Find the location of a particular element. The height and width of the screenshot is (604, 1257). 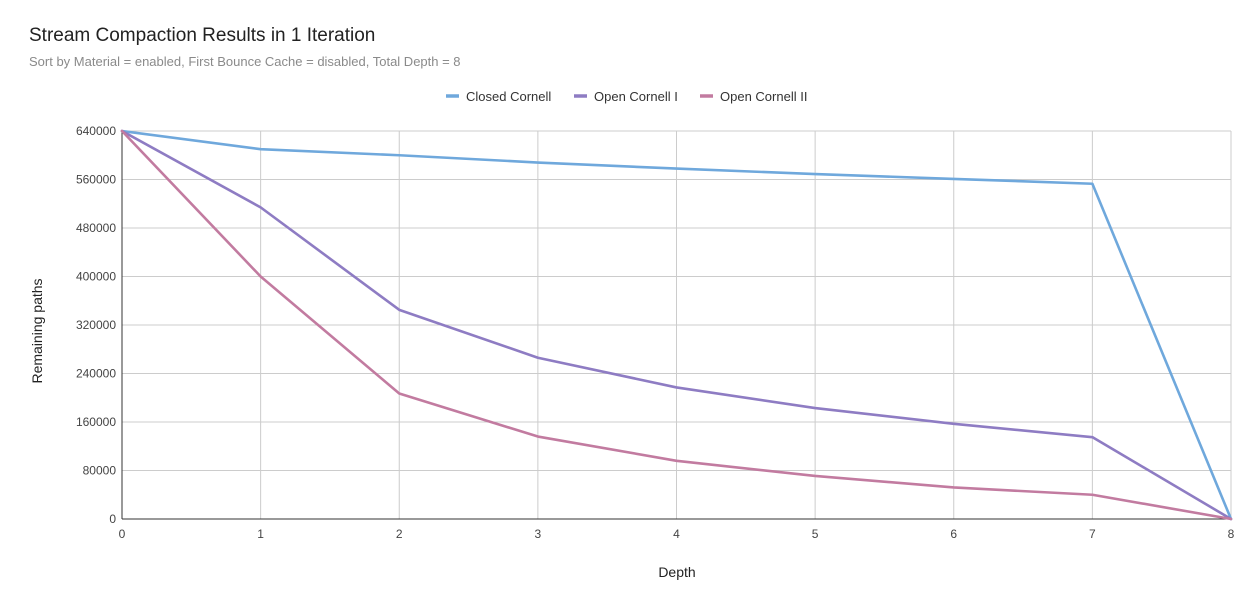

y-tick-label: 480000 is located at coordinates (96, 228).